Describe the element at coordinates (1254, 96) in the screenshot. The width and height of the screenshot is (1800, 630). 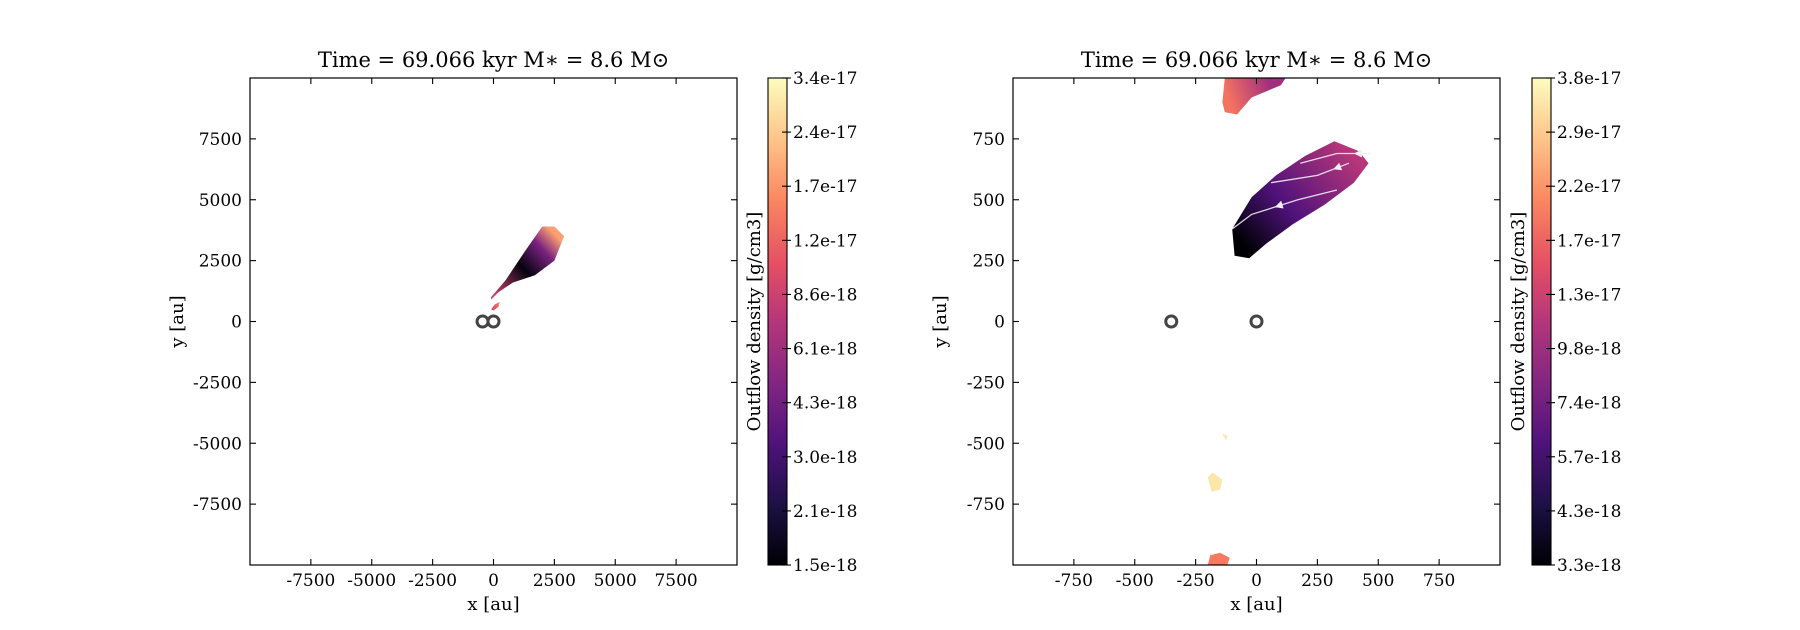
I see `top-edge-blob` at that location.